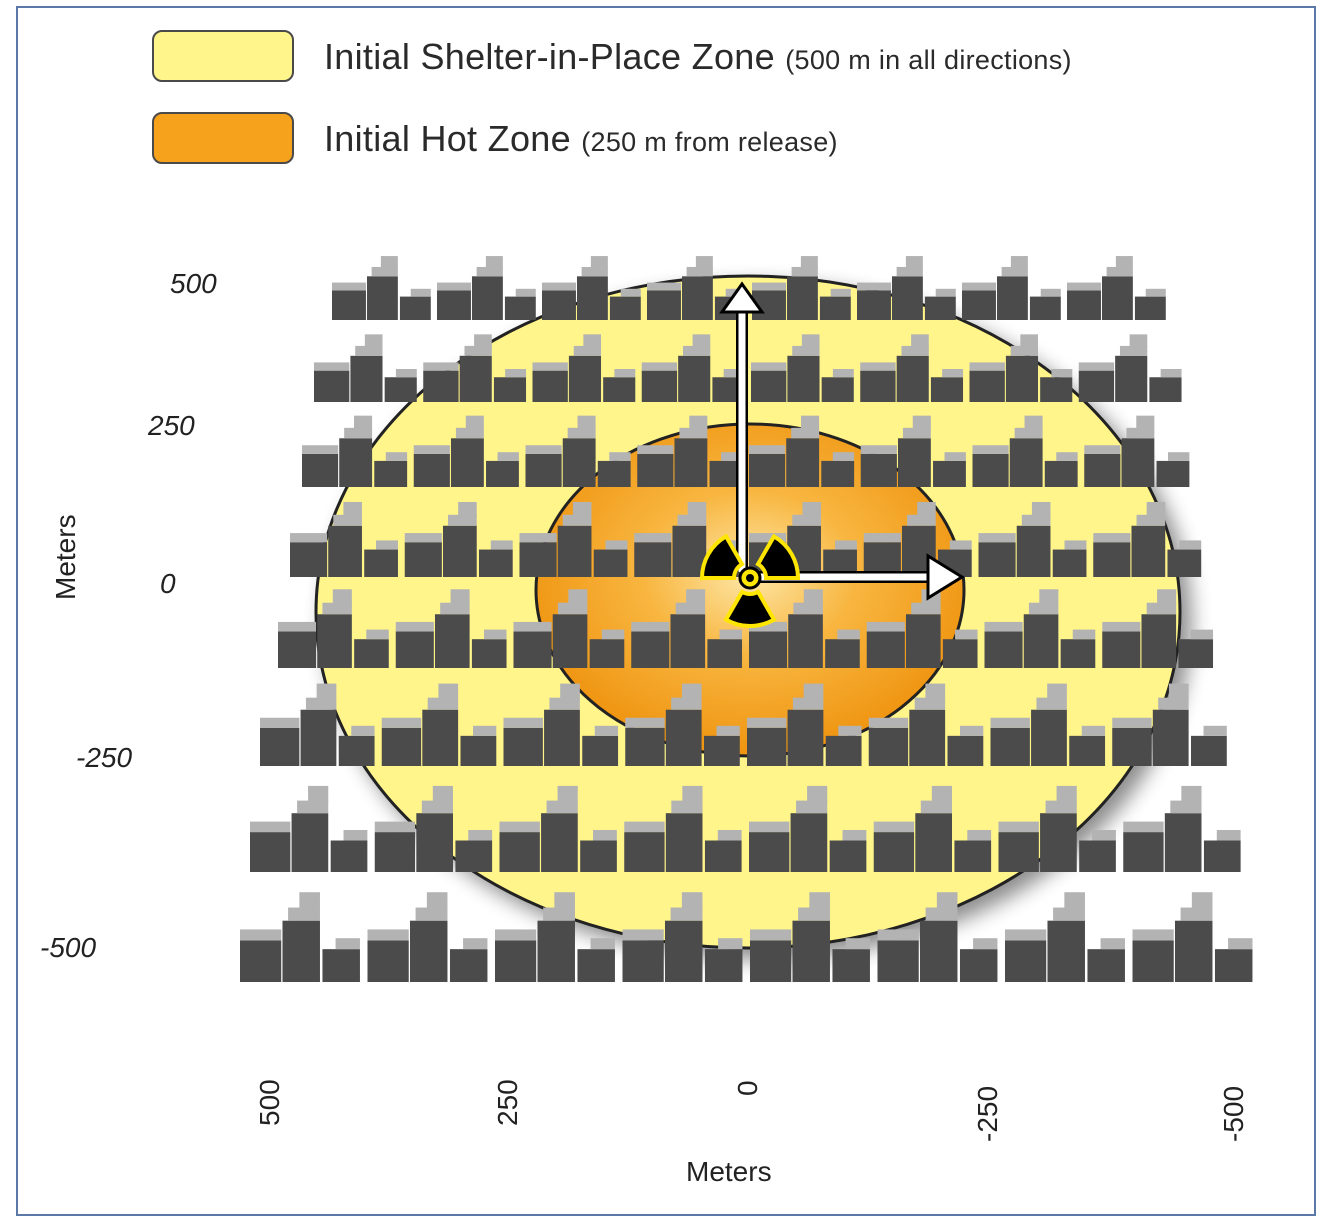 The height and width of the screenshot is (1216, 1324). Describe the element at coordinates (65, 557) in the screenshot. I see `y-axis-title: Meters` at that location.